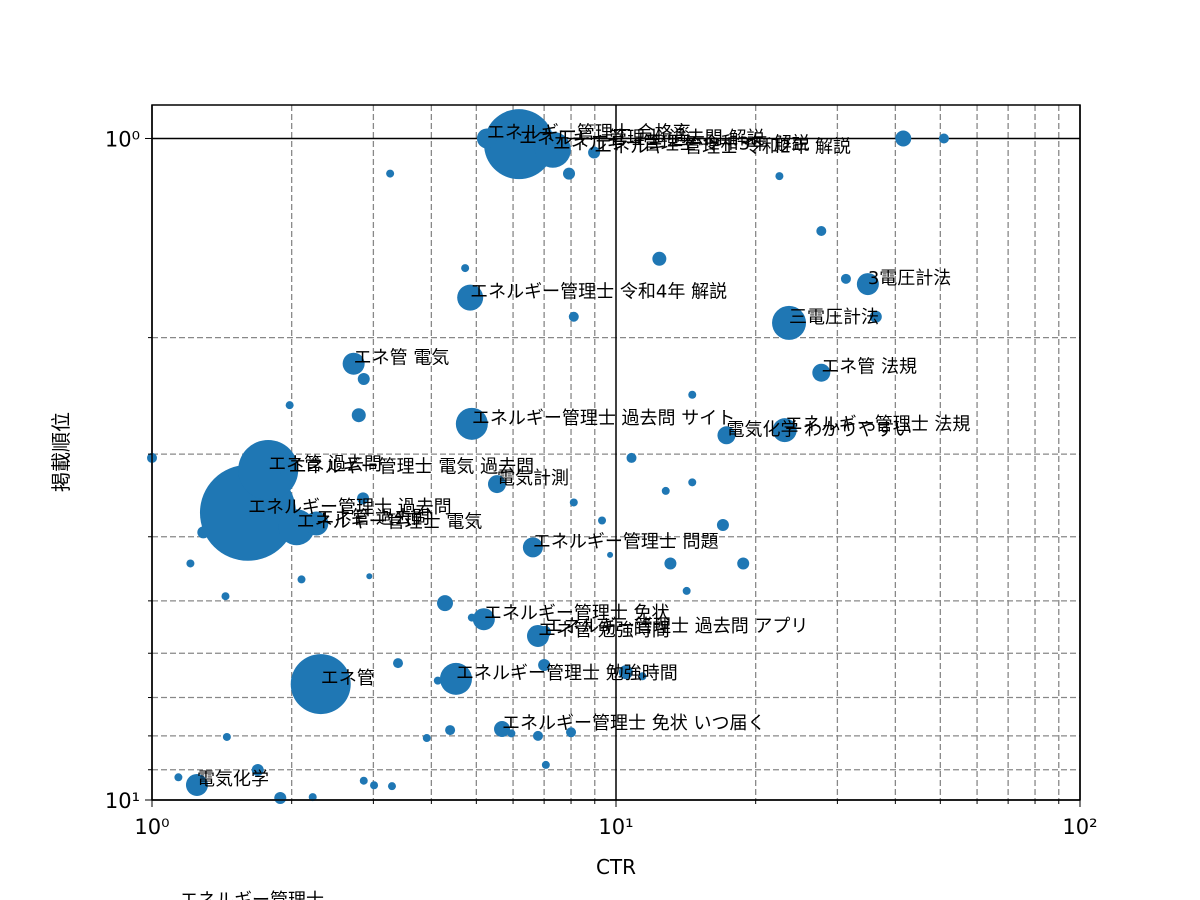 Image resolution: width=1200 pixels, height=900 pixels. I want to click on point-label: エネルギー管理士 過去問 アプリ, so click(676, 626).